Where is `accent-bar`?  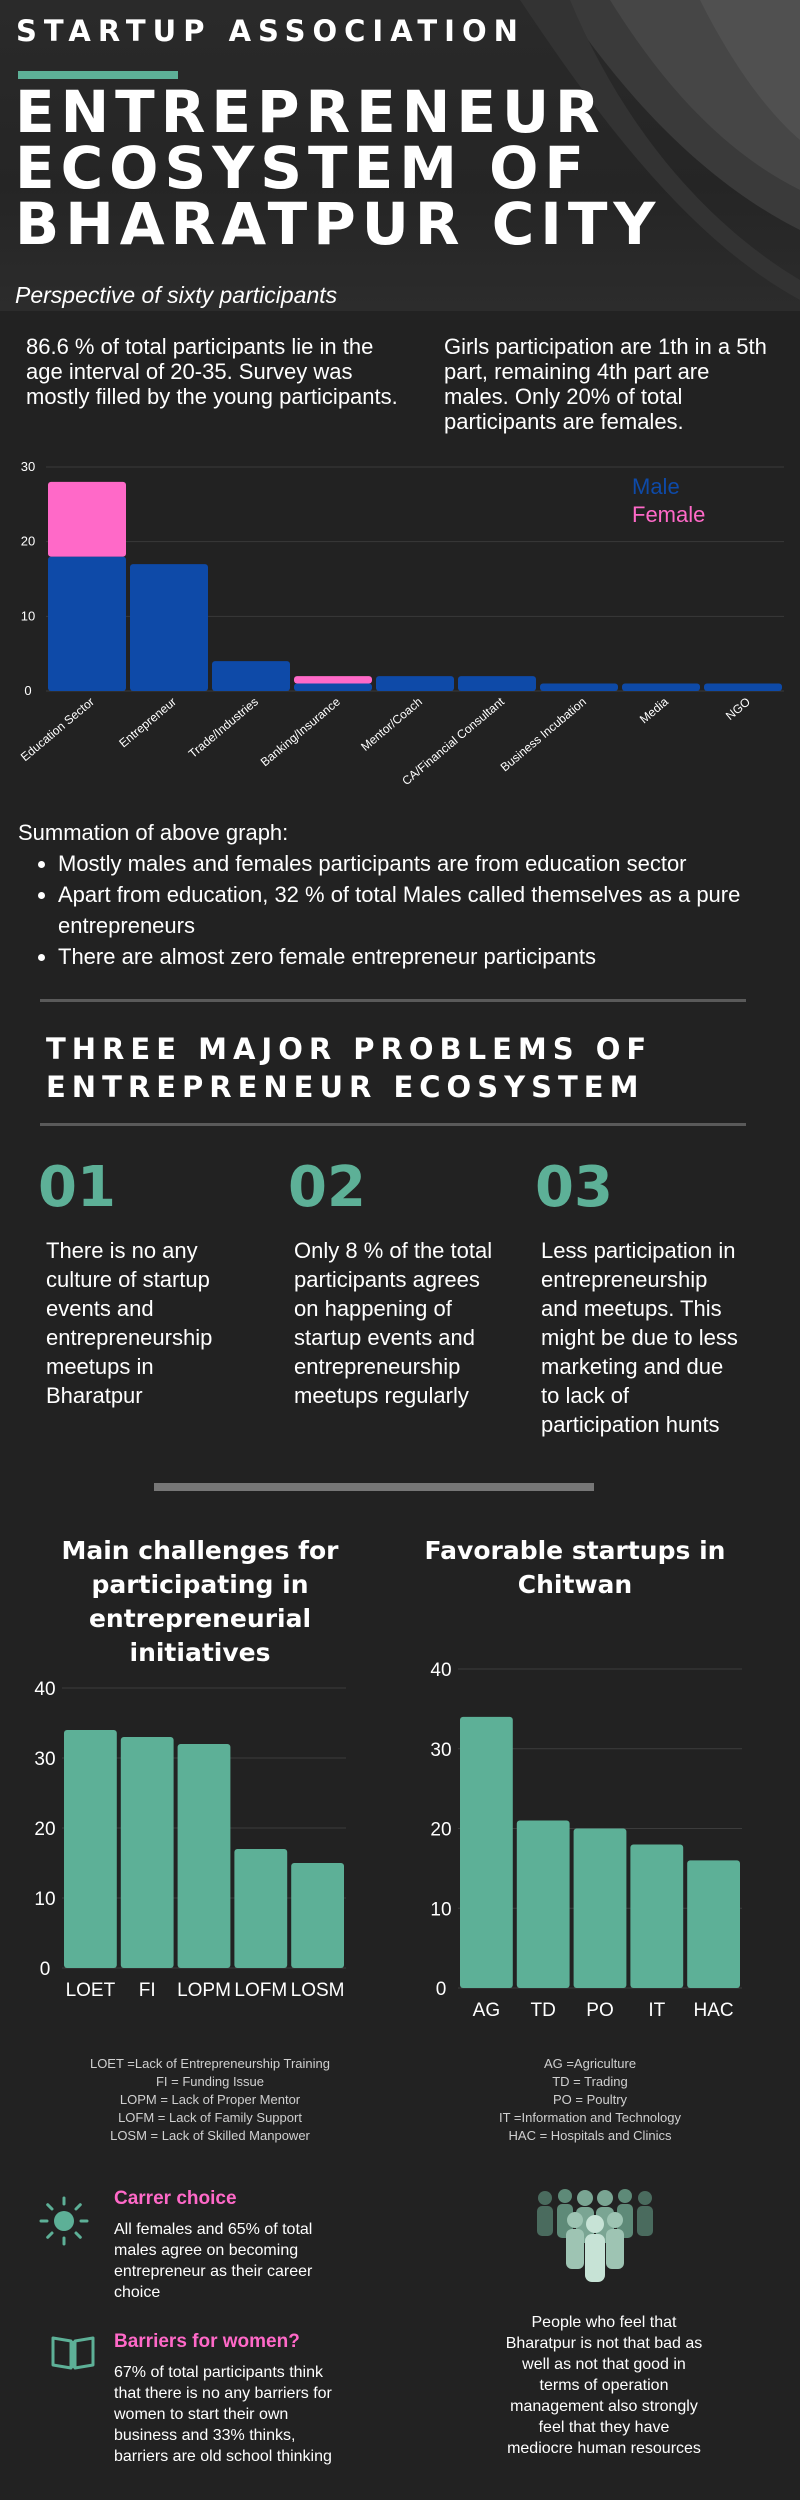
accent-bar is located at coordinates (98, 75).